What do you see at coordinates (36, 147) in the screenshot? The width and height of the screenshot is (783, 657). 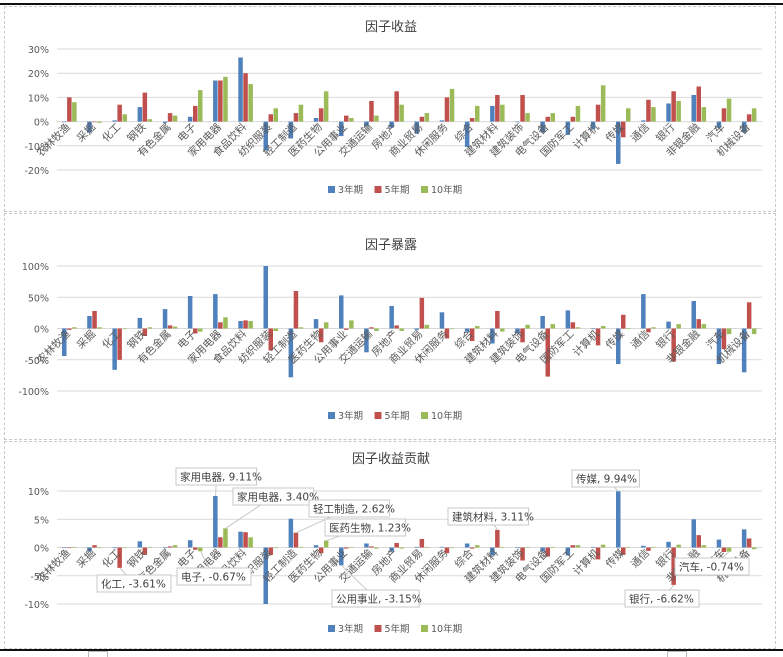 I see `y-tick-label: -10%` at bounding box center [36, 147].